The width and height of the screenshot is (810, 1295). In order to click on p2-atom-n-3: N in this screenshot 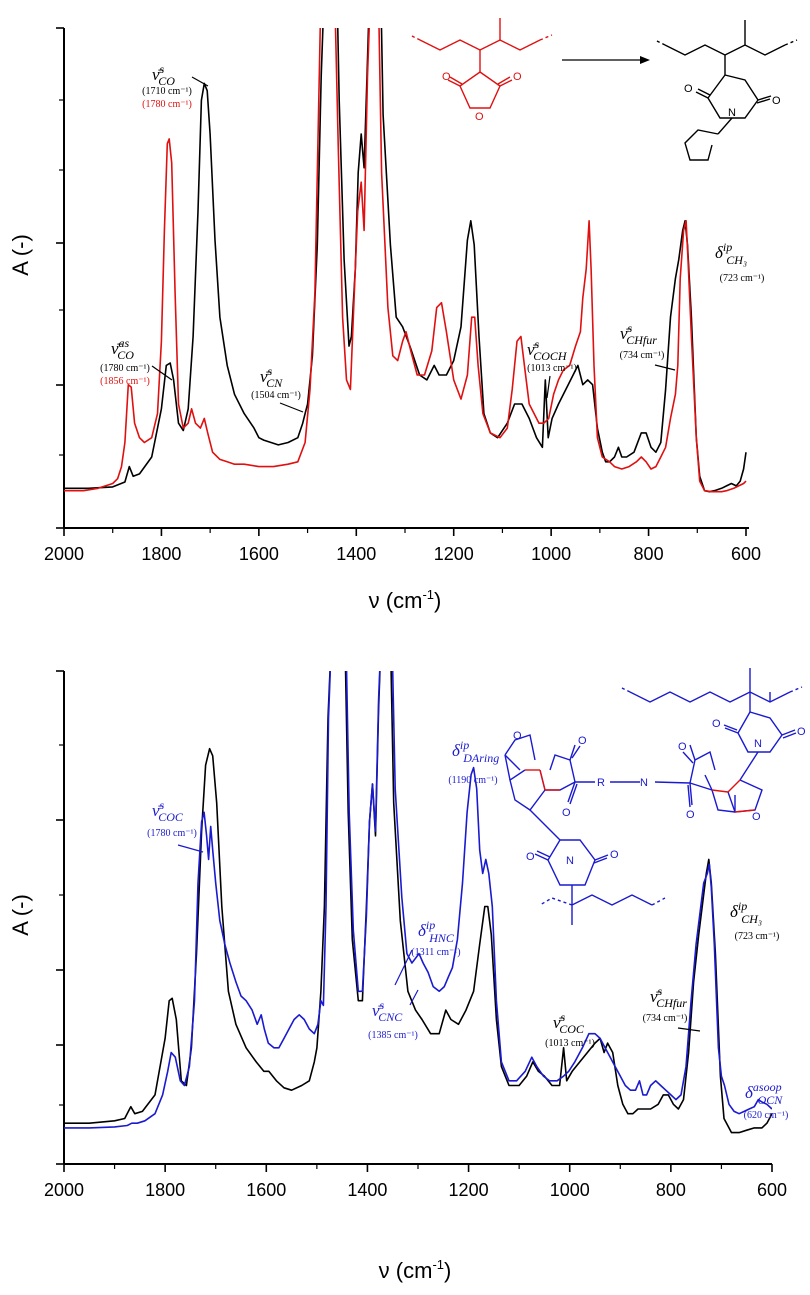, I will do `click(570, 861)`.